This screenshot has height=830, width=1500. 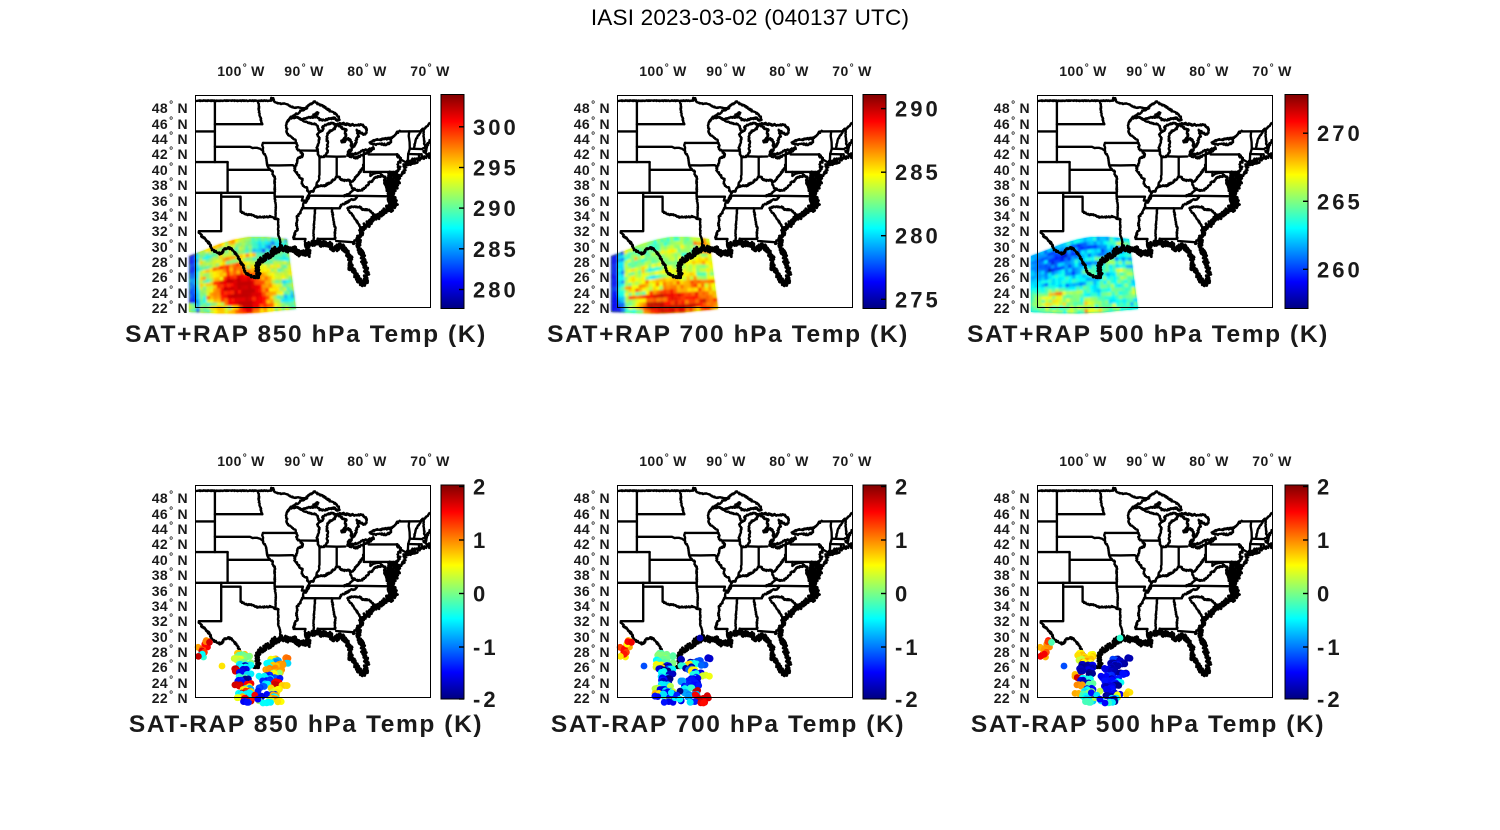 I want to click on svg-text: 260, so click(x=1340, y=269).